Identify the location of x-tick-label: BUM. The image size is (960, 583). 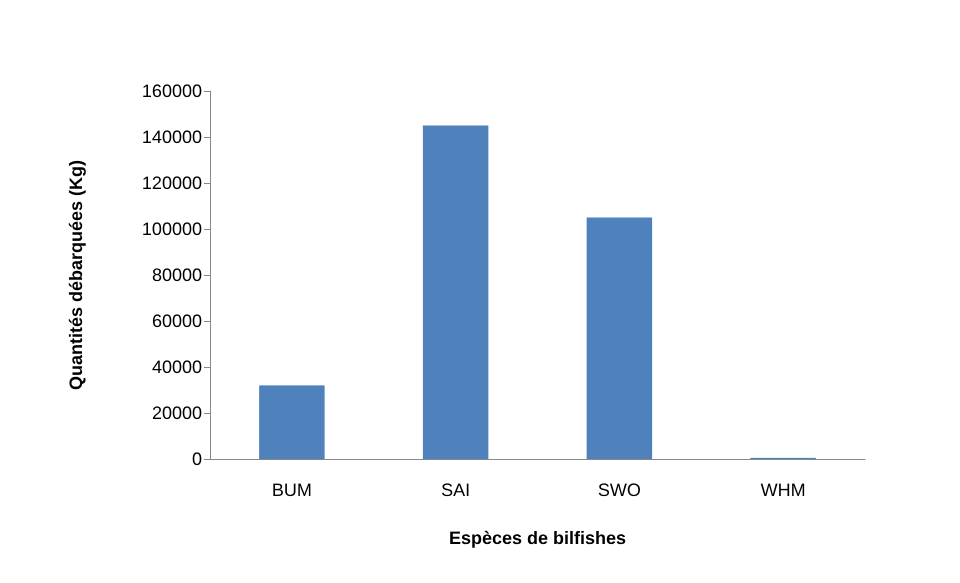
(292, 490).